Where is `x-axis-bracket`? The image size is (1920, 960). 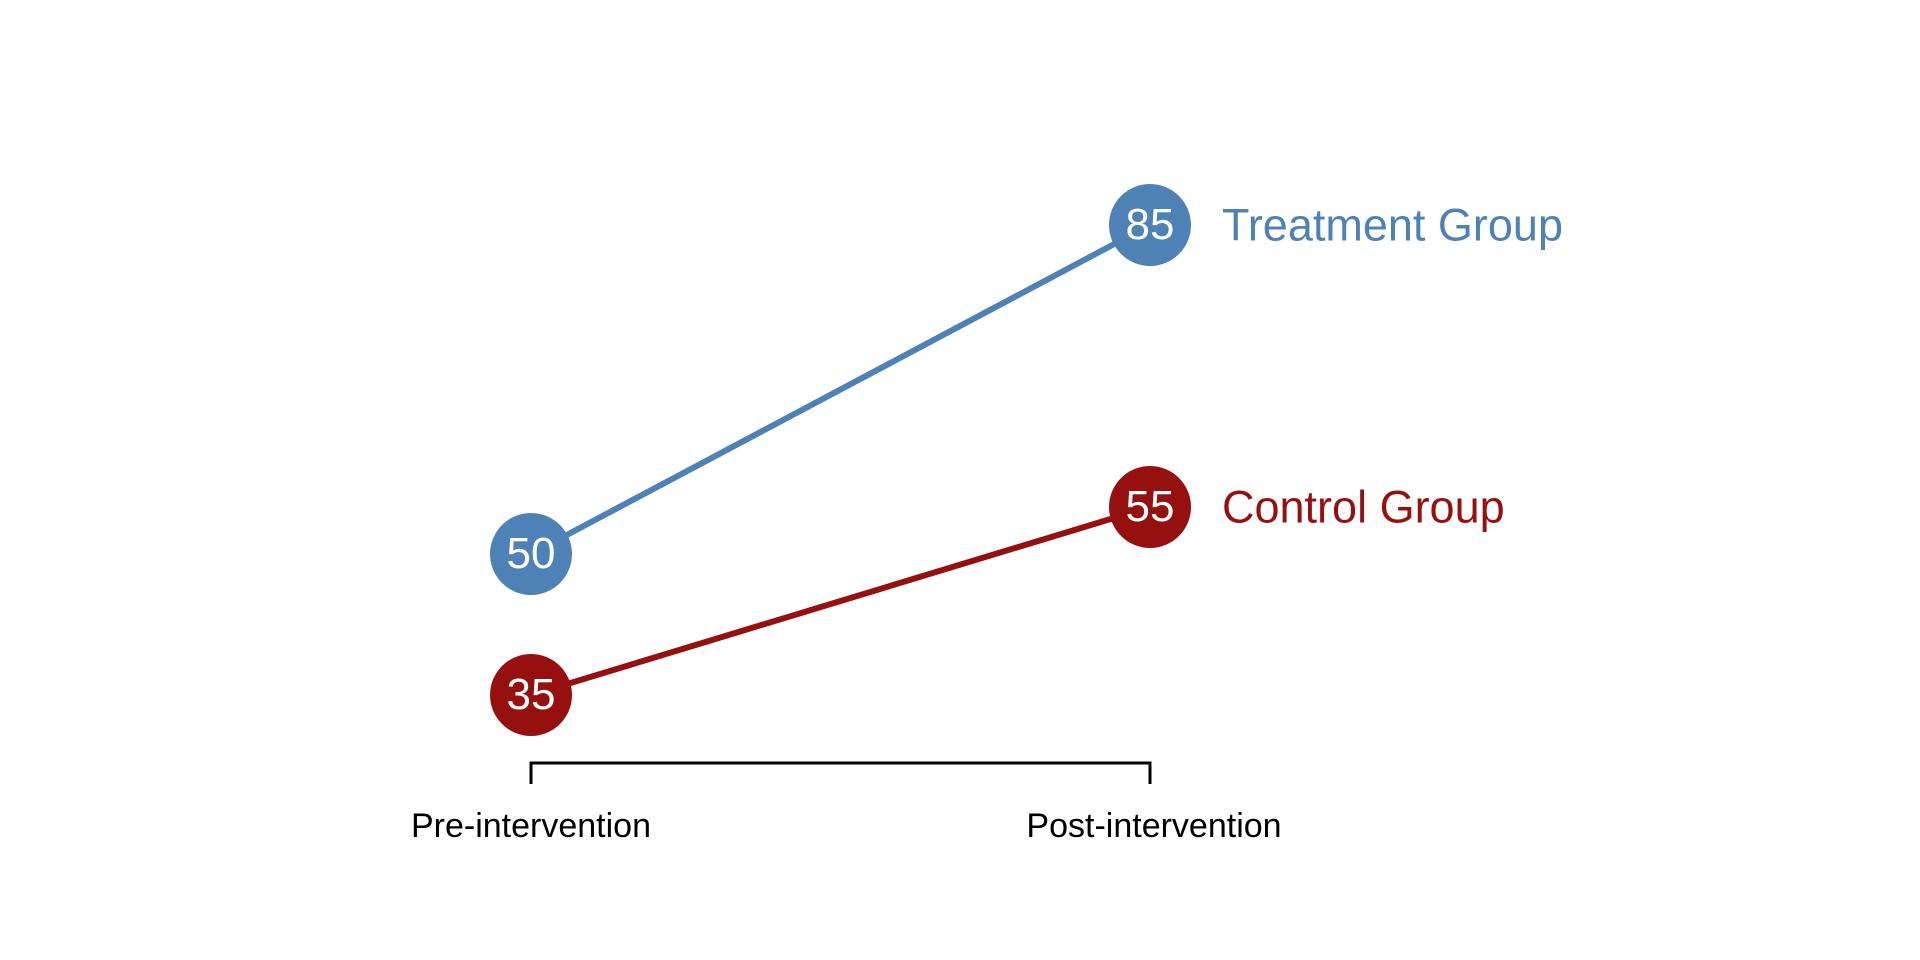 x-axis-bracket is located at coordinates (840, 772).